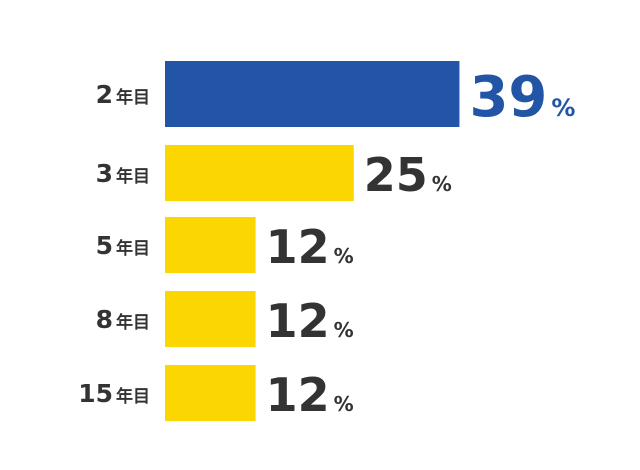  Describe the element at coordinates (123, 319) in the screenshot. I see `category-label: 8 年目` at that location.